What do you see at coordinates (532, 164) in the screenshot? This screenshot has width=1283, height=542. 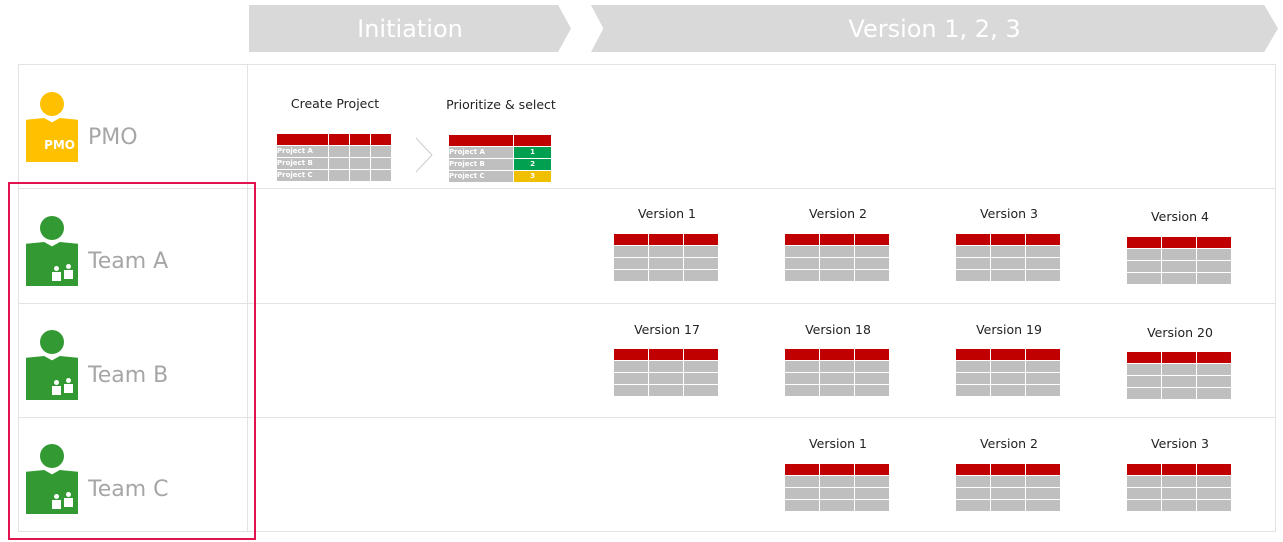 I see `priority-value: 2` at bounding box center [532, 164].